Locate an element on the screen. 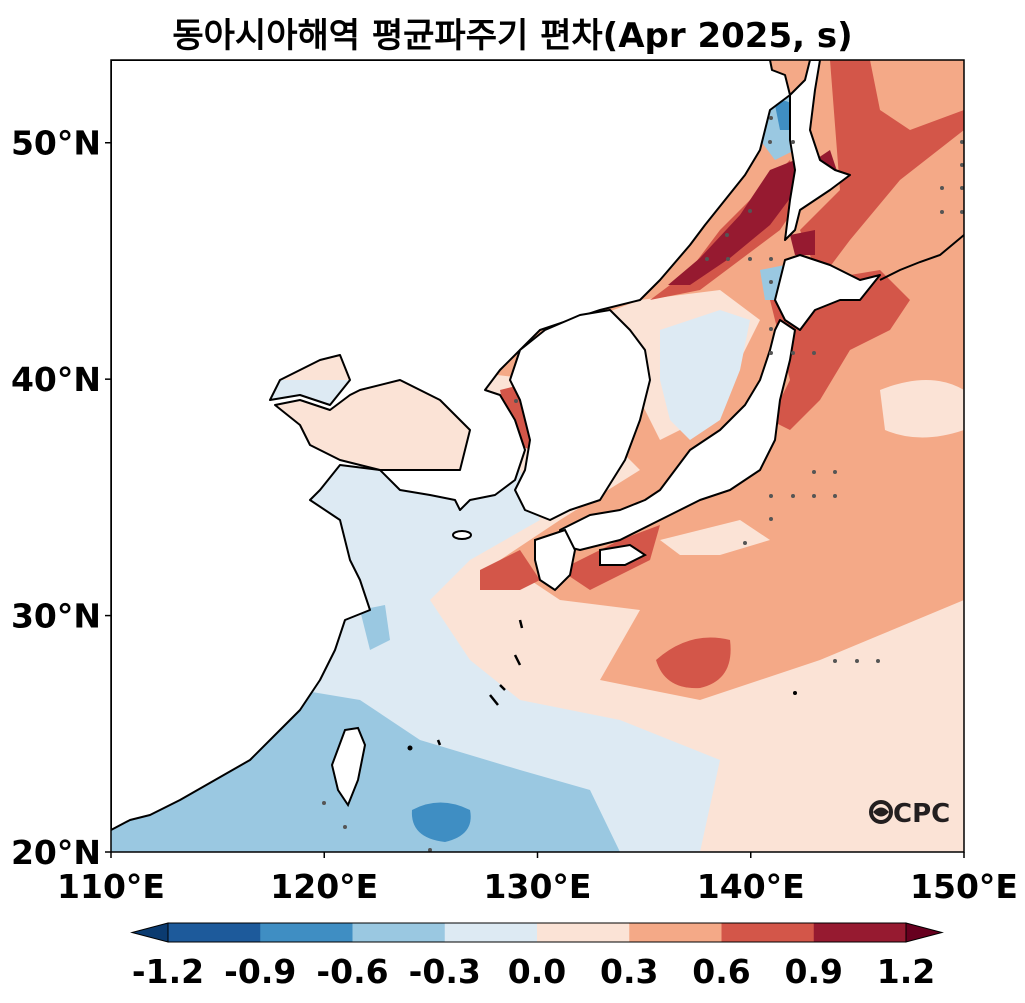 The image size is (1025, 1003). land-shikoku is located at coordinates (623, 554).